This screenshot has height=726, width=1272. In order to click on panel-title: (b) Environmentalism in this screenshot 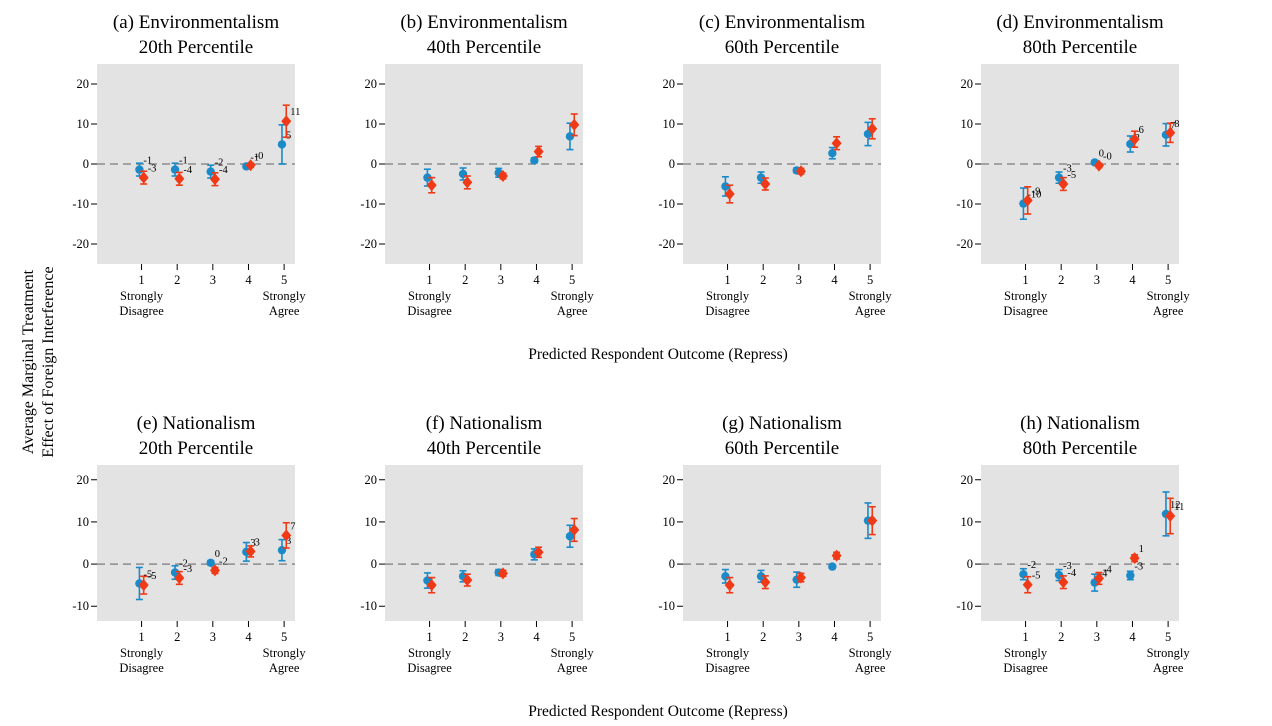, I will do `click(483, 22)`.